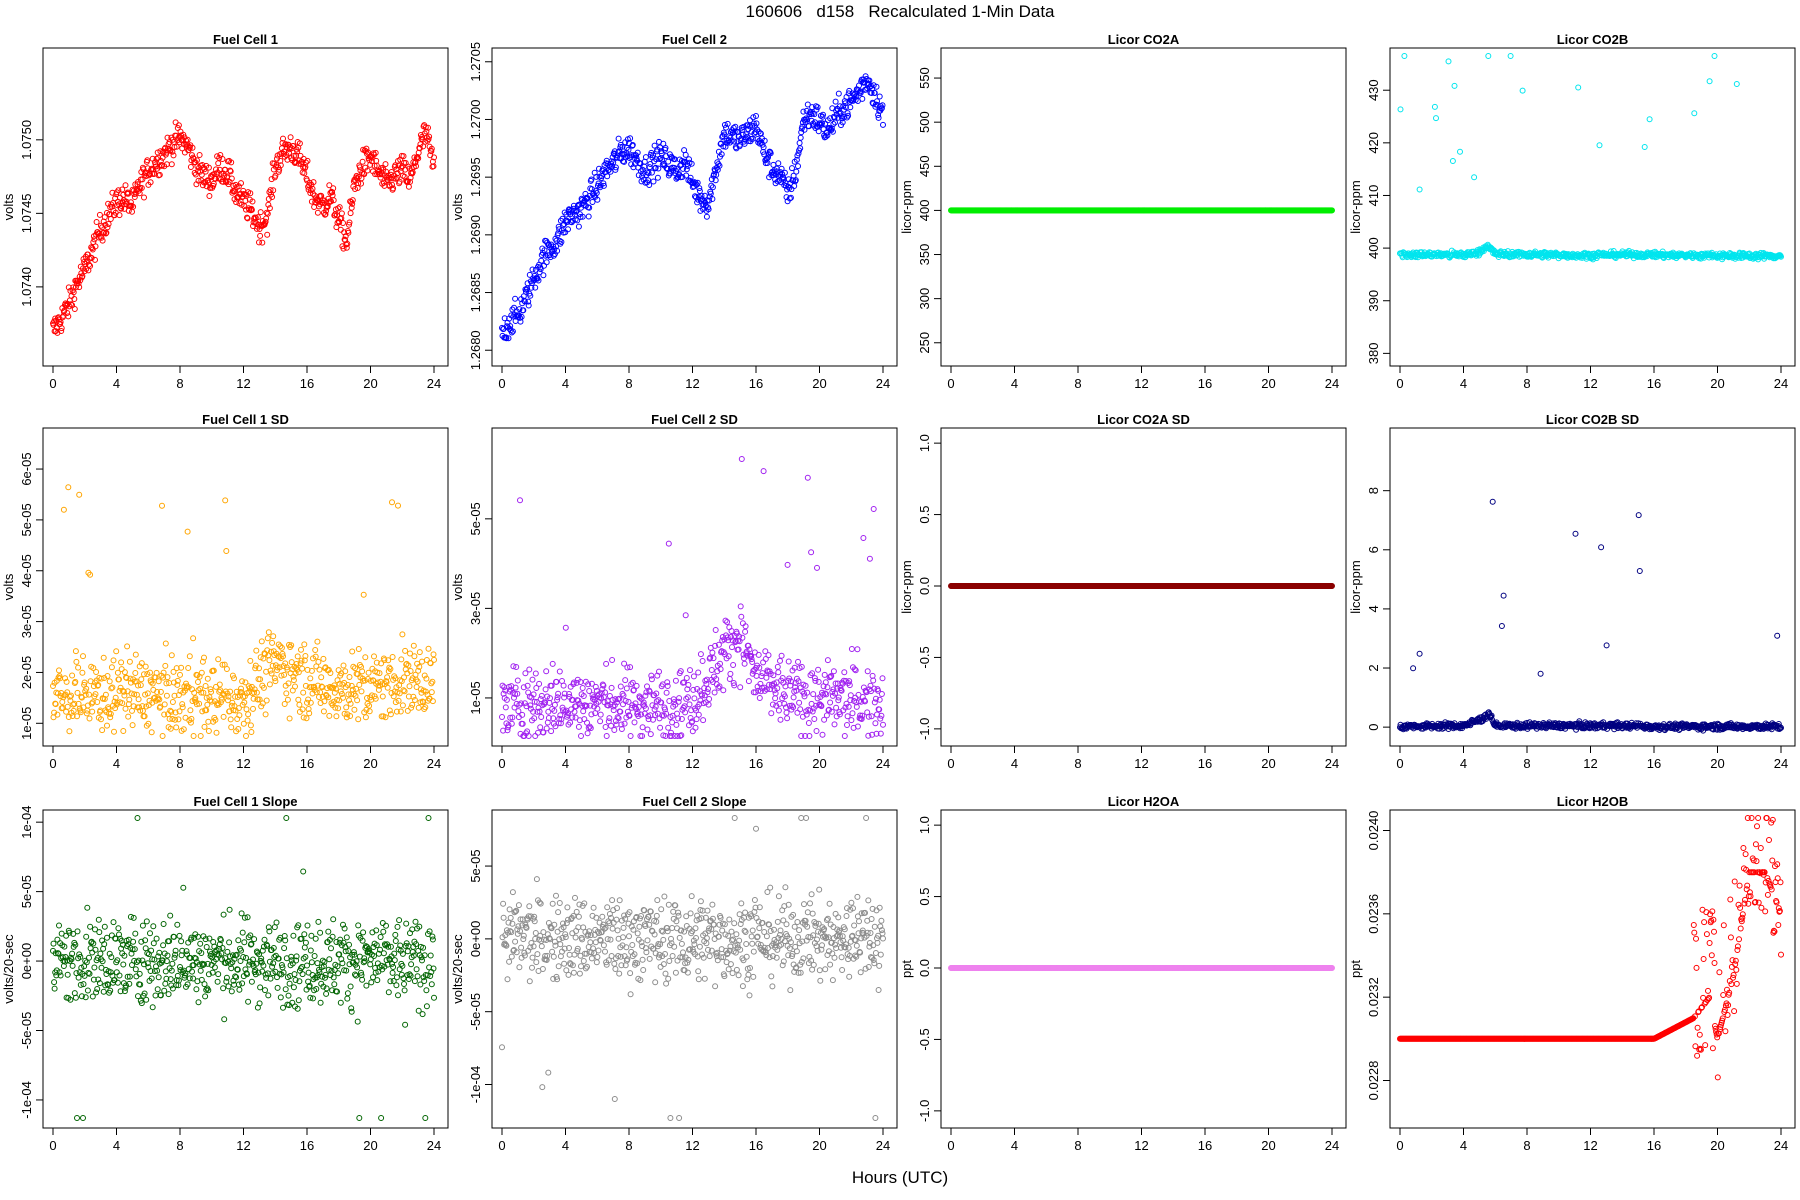 Image resolution: width=1800 pixels, height=1200 pixels. Describe the element at coordinates (924, 729) in the screenshot. I see `y-tick-label: -1.0` at that location.